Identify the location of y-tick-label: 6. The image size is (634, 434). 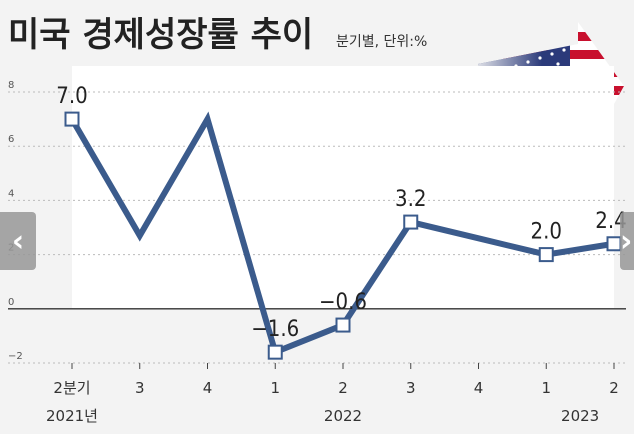
(11, 139).